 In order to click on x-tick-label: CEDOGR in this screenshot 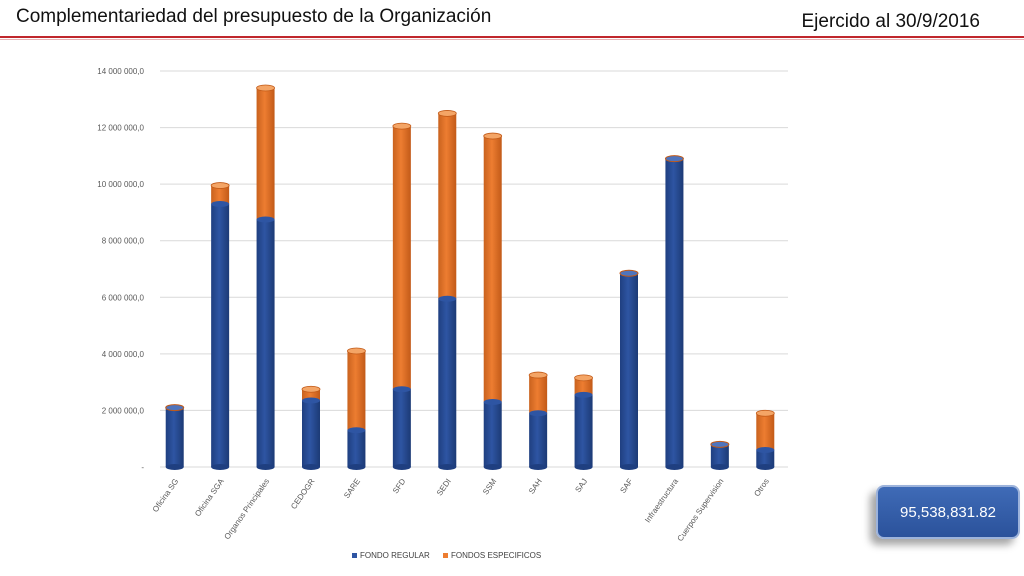, I will do `click(303, 494)`.